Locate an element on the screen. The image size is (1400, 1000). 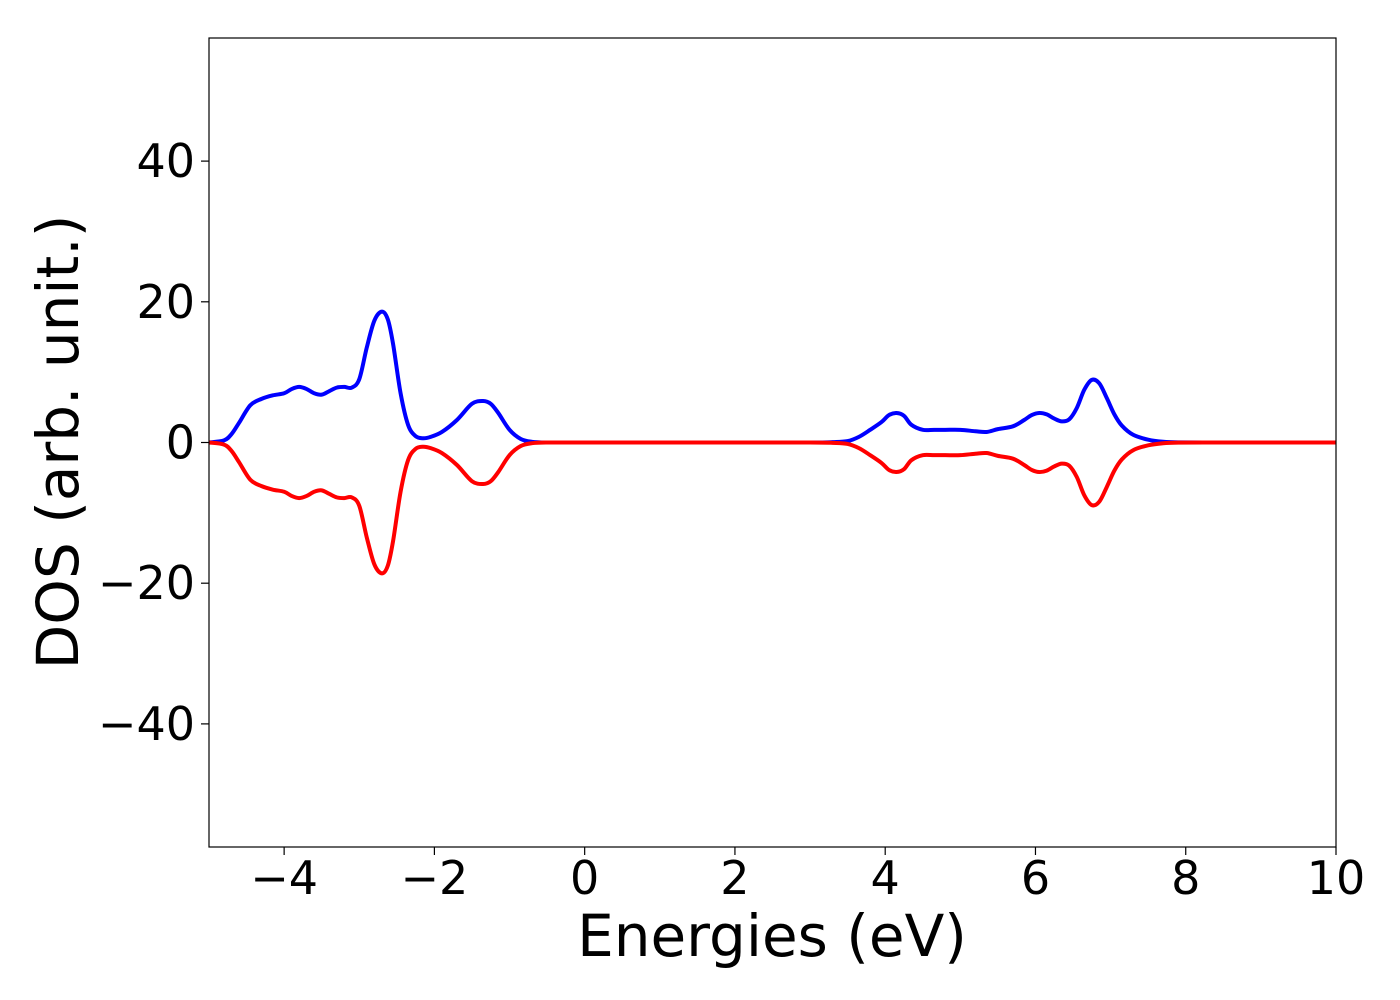
x-tick-label: 6 is located at coordinates (1035, 878).